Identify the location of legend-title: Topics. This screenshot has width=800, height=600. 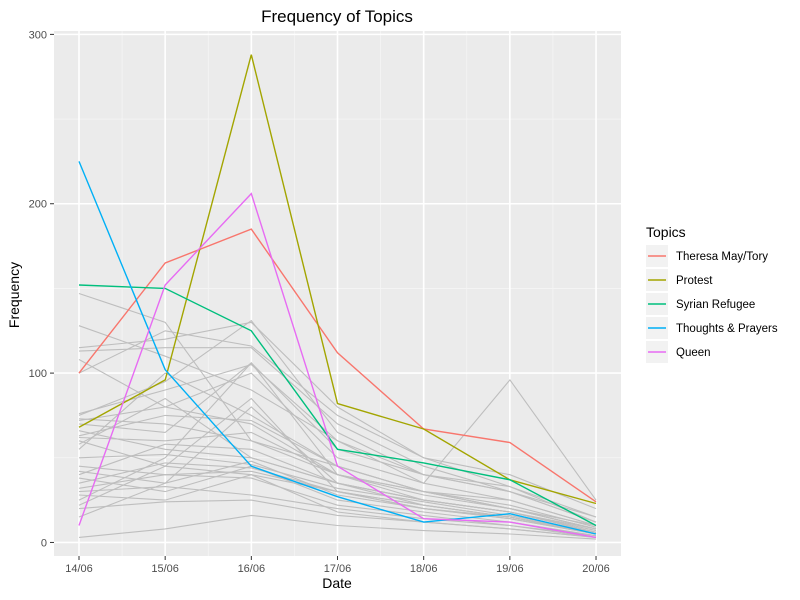
(666, 232).